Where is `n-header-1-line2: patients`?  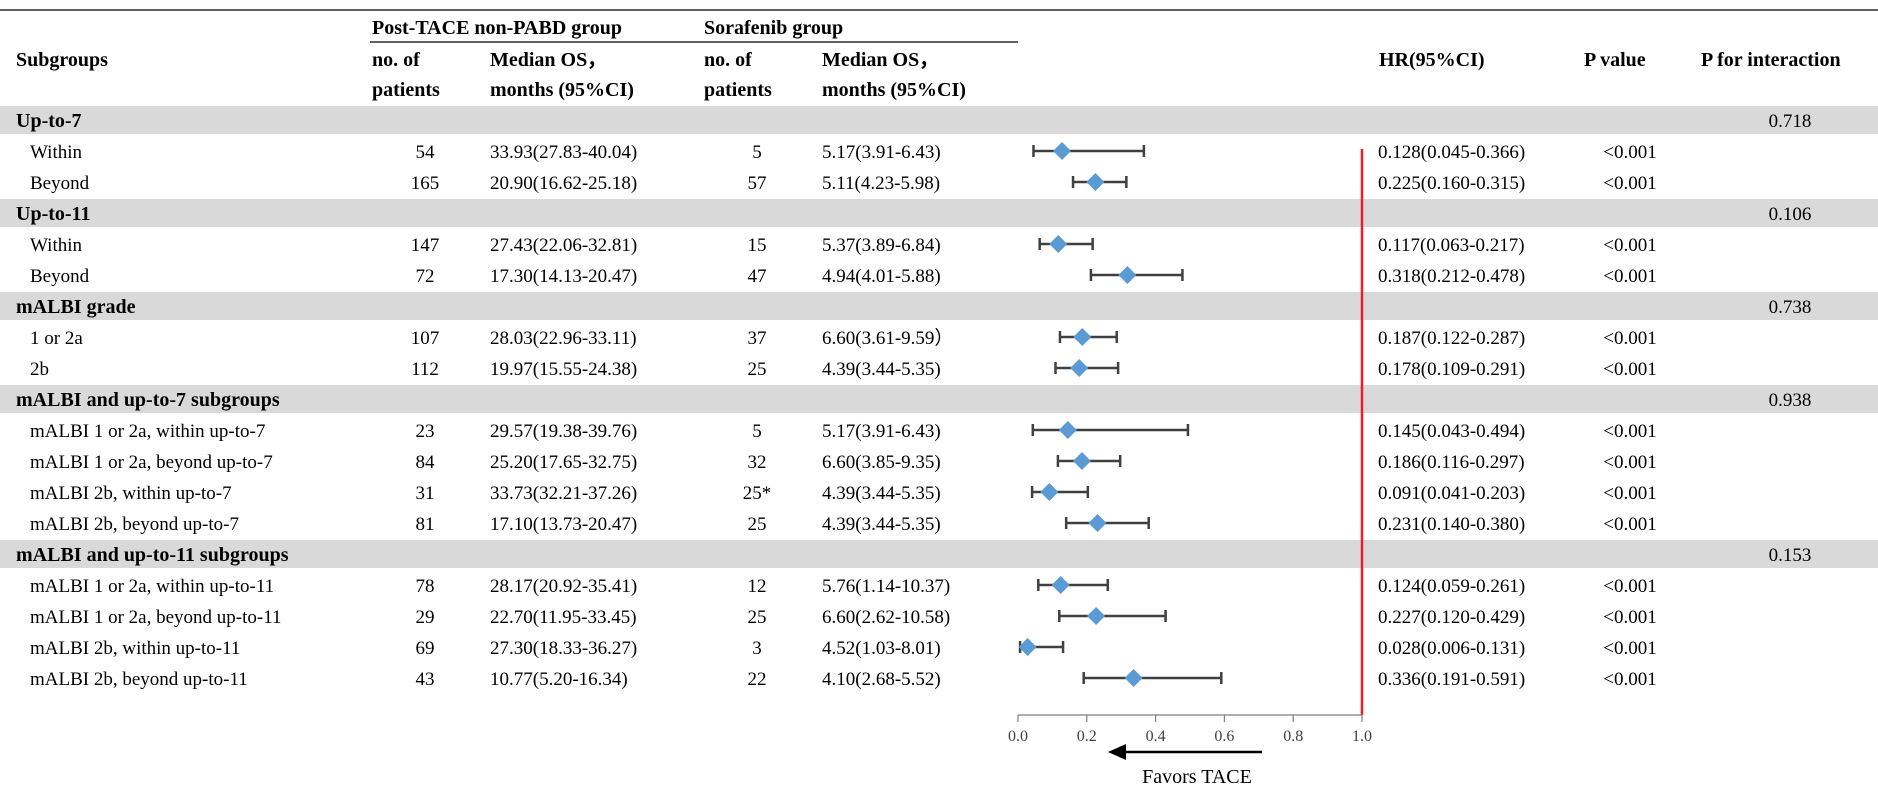
n-header-1-line2: patients is located at coordinates (406, 90).